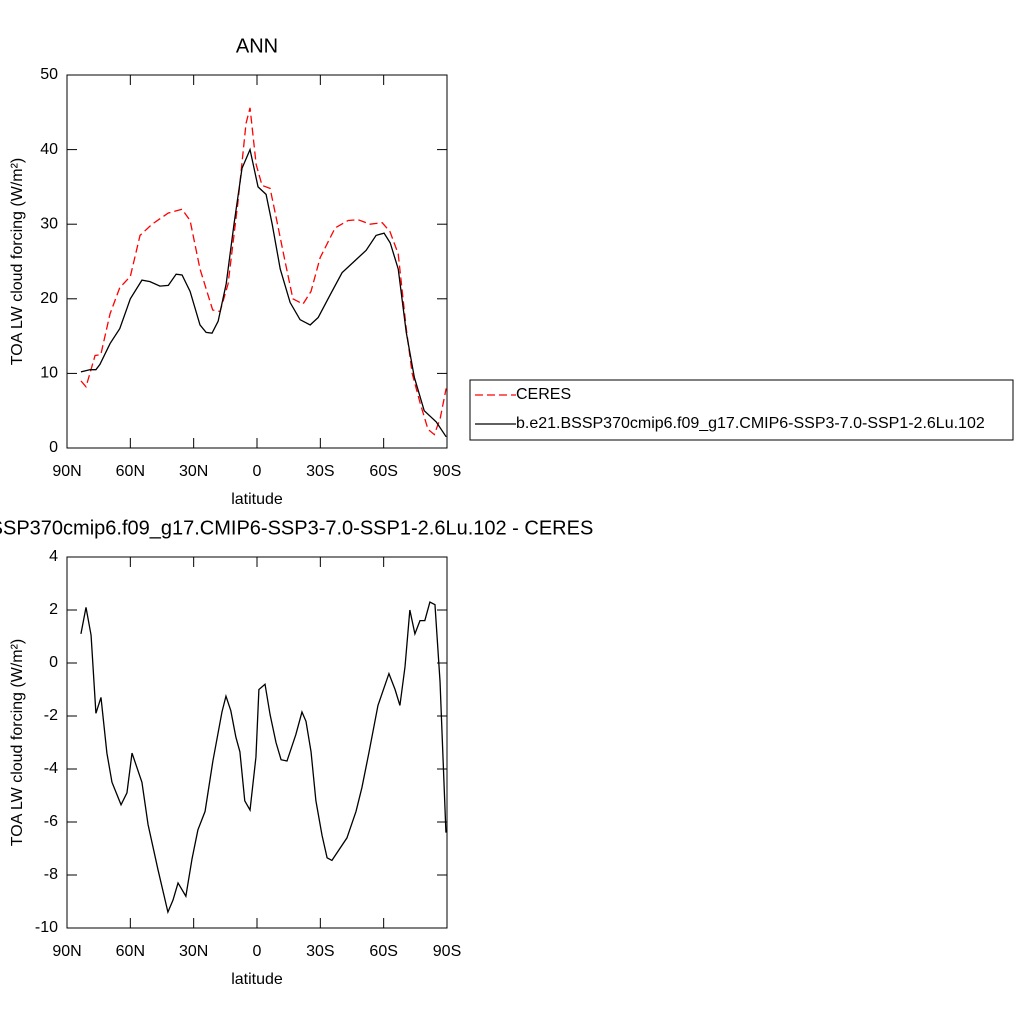  I want to click on plot-frame, so click(257, 261).